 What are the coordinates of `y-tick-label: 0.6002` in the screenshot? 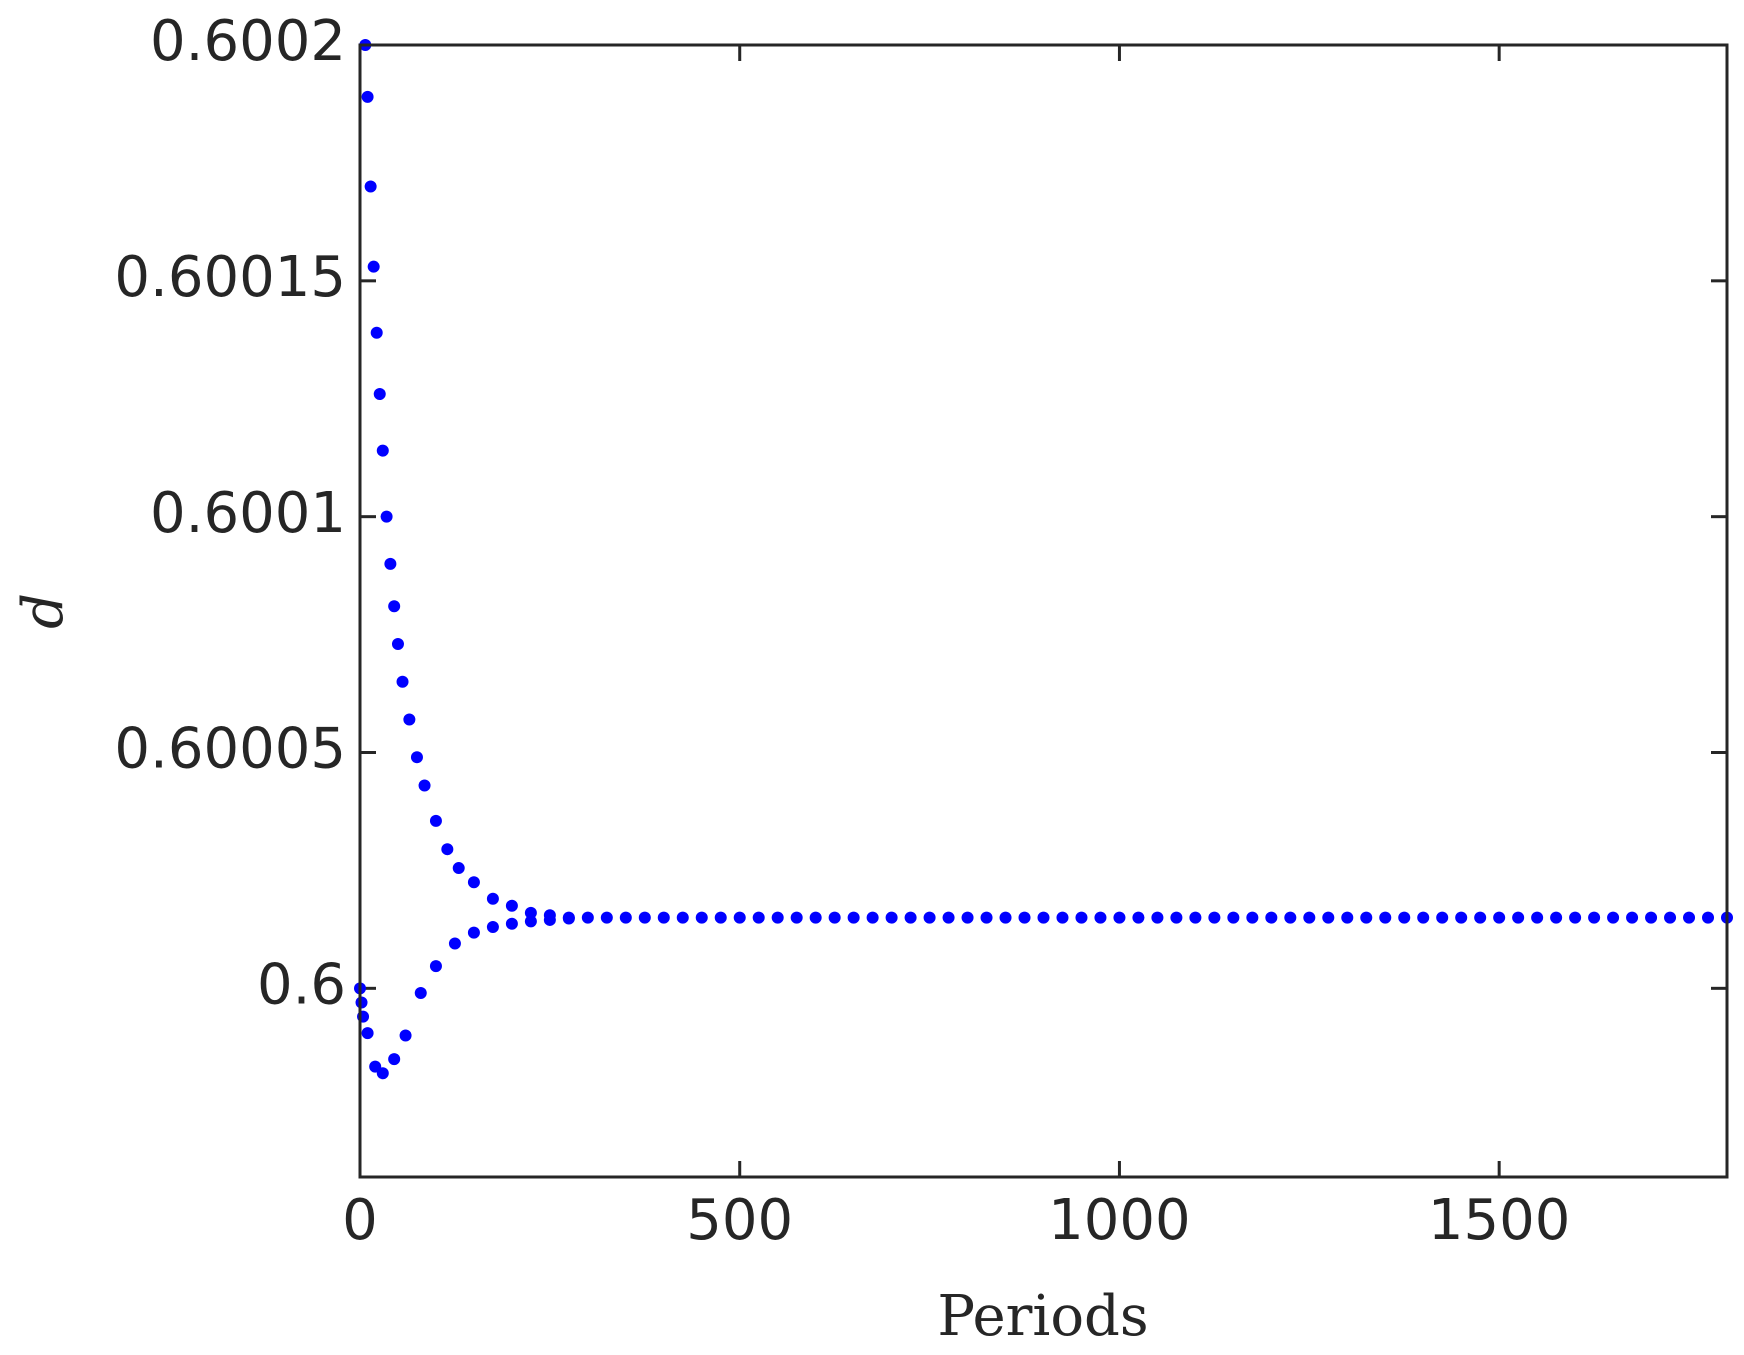 It's located at (248, 41).